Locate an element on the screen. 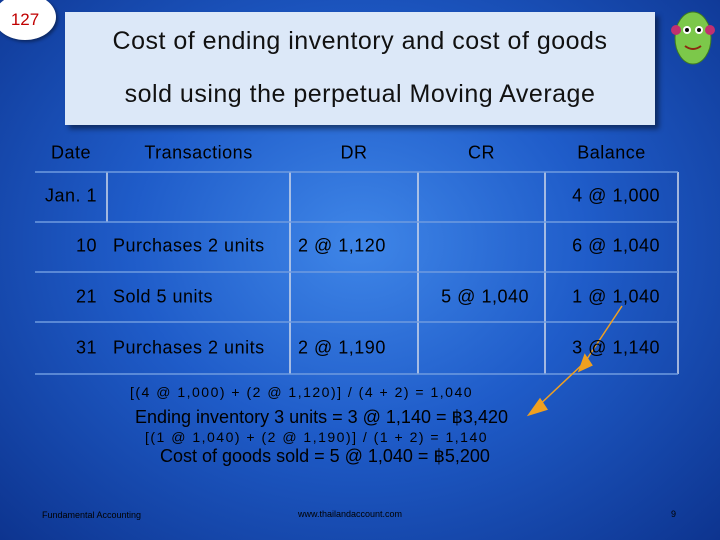 The height and width of the screenshot is (540, 720). table-cell: 4 @ 1,000 is located at coordinates (616, 195).